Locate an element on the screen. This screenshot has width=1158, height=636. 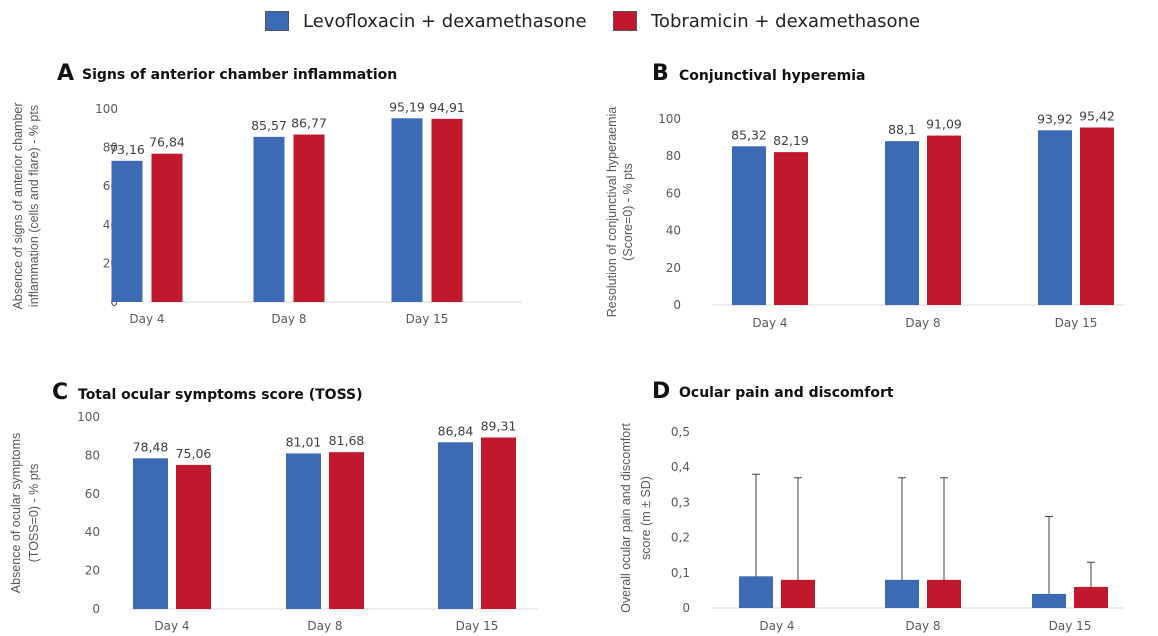
y-tick-label-c-0: 0 is located at coordinates (96, 609).